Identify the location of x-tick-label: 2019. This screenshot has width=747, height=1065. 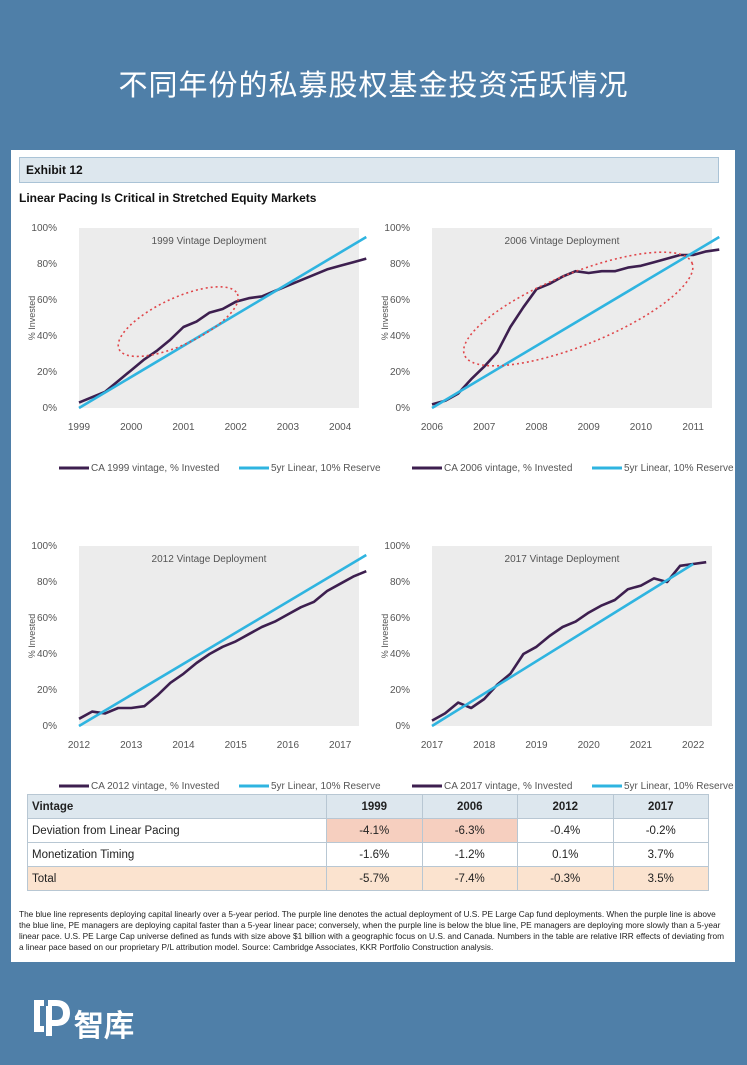
(536, 745).